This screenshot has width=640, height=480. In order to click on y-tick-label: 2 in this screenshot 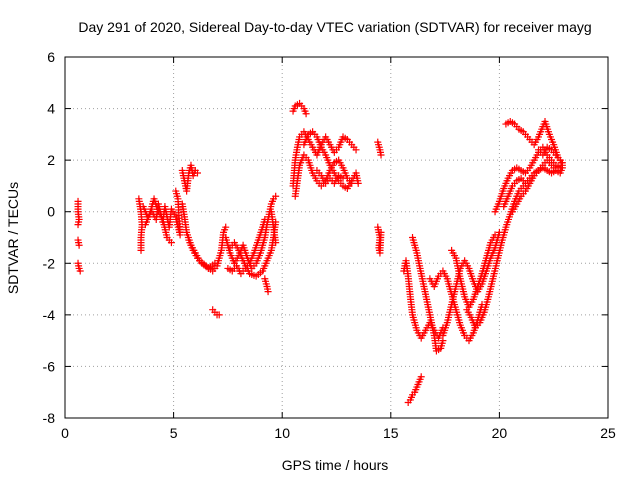, I will do `click(51, 160)`.